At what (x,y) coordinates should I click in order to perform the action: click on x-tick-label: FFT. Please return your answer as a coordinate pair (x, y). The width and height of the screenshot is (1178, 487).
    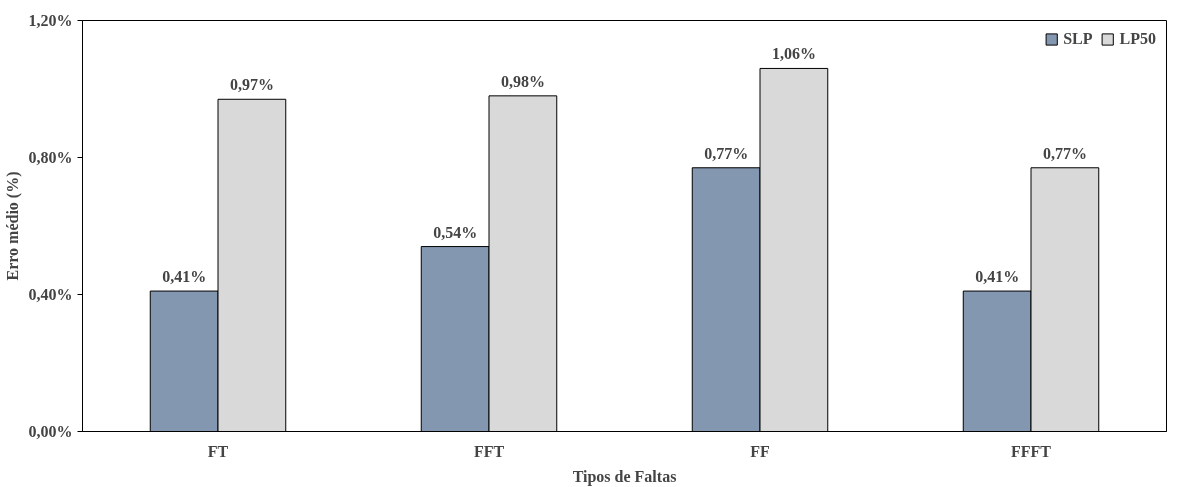
    Looking at the image, I should click on (489, 451).